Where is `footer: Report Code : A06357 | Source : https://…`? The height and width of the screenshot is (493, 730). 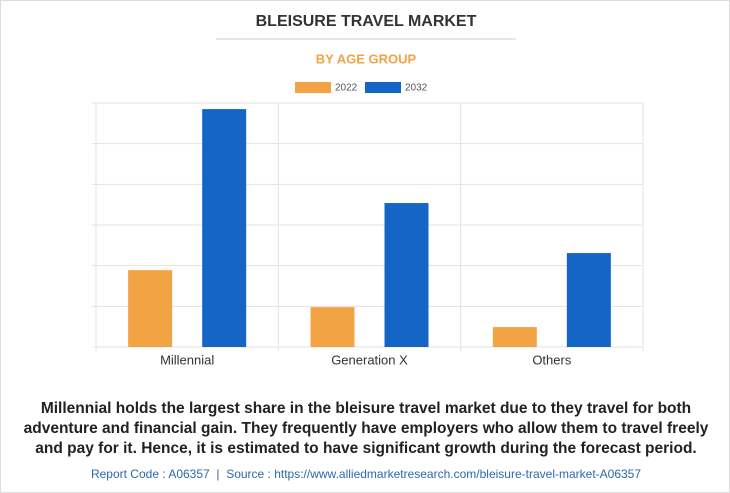
footer: Report Code : A06357 | Source : https://… is located at coordinates (365, 474).